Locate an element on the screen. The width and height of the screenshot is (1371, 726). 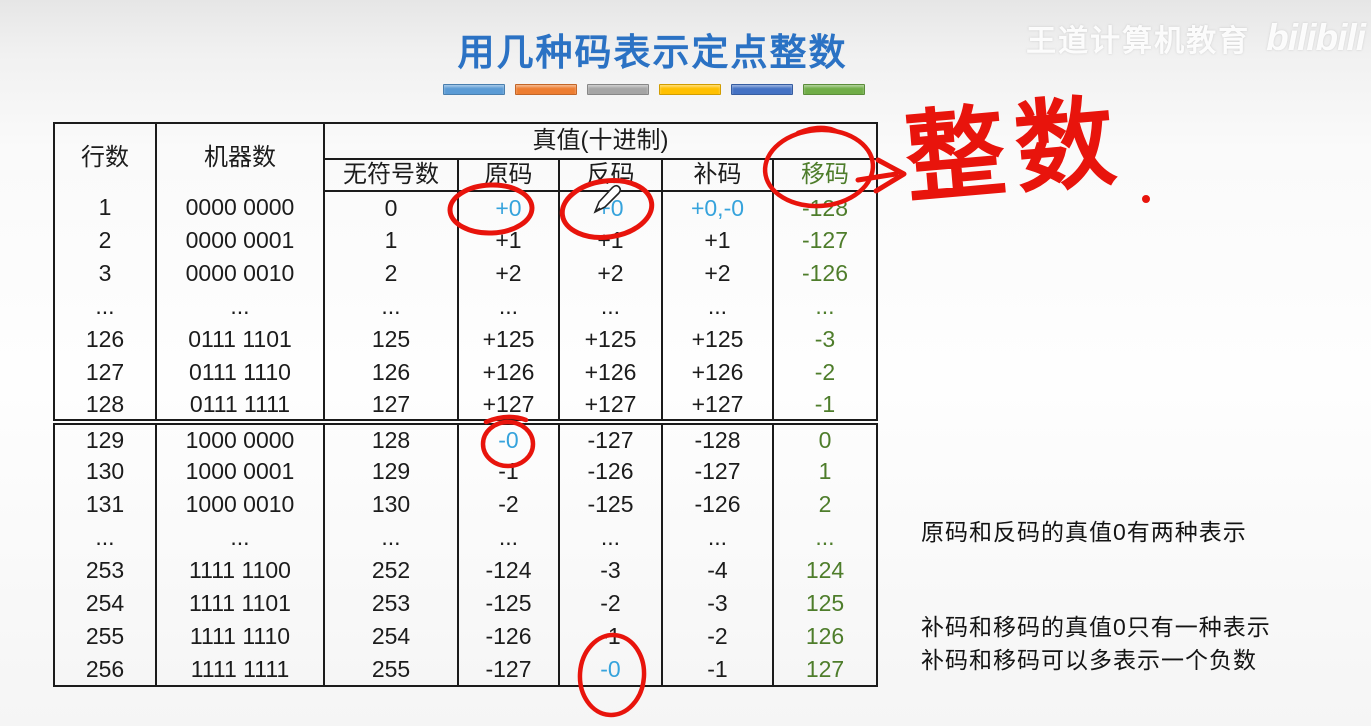
handwritten-integer-annotation: 整数 is located at coordinates (1015, 150).